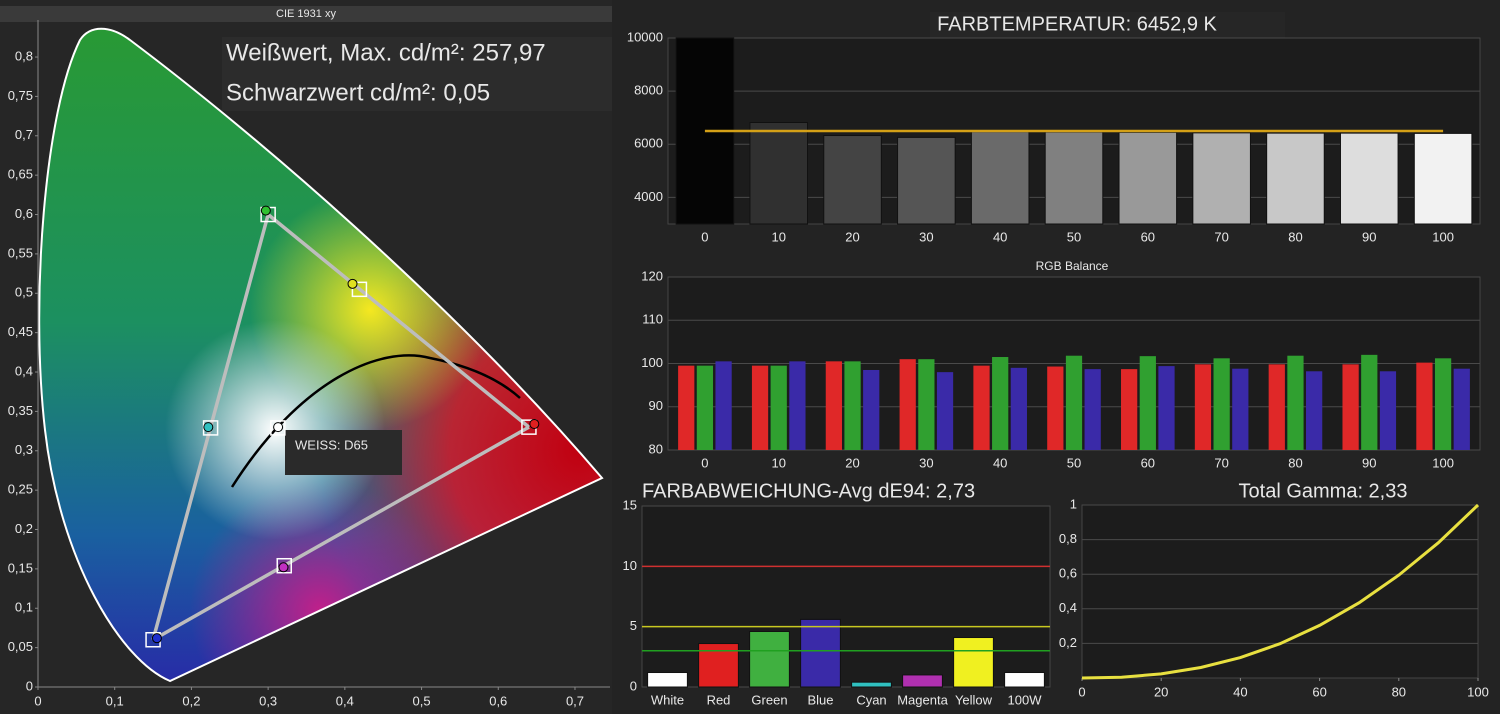 The width and height of the screenshot is (1500, 714). Describe the element at coordinates (1221, 462) in the screenshot. I see `x-tick-label: 70` at that location.